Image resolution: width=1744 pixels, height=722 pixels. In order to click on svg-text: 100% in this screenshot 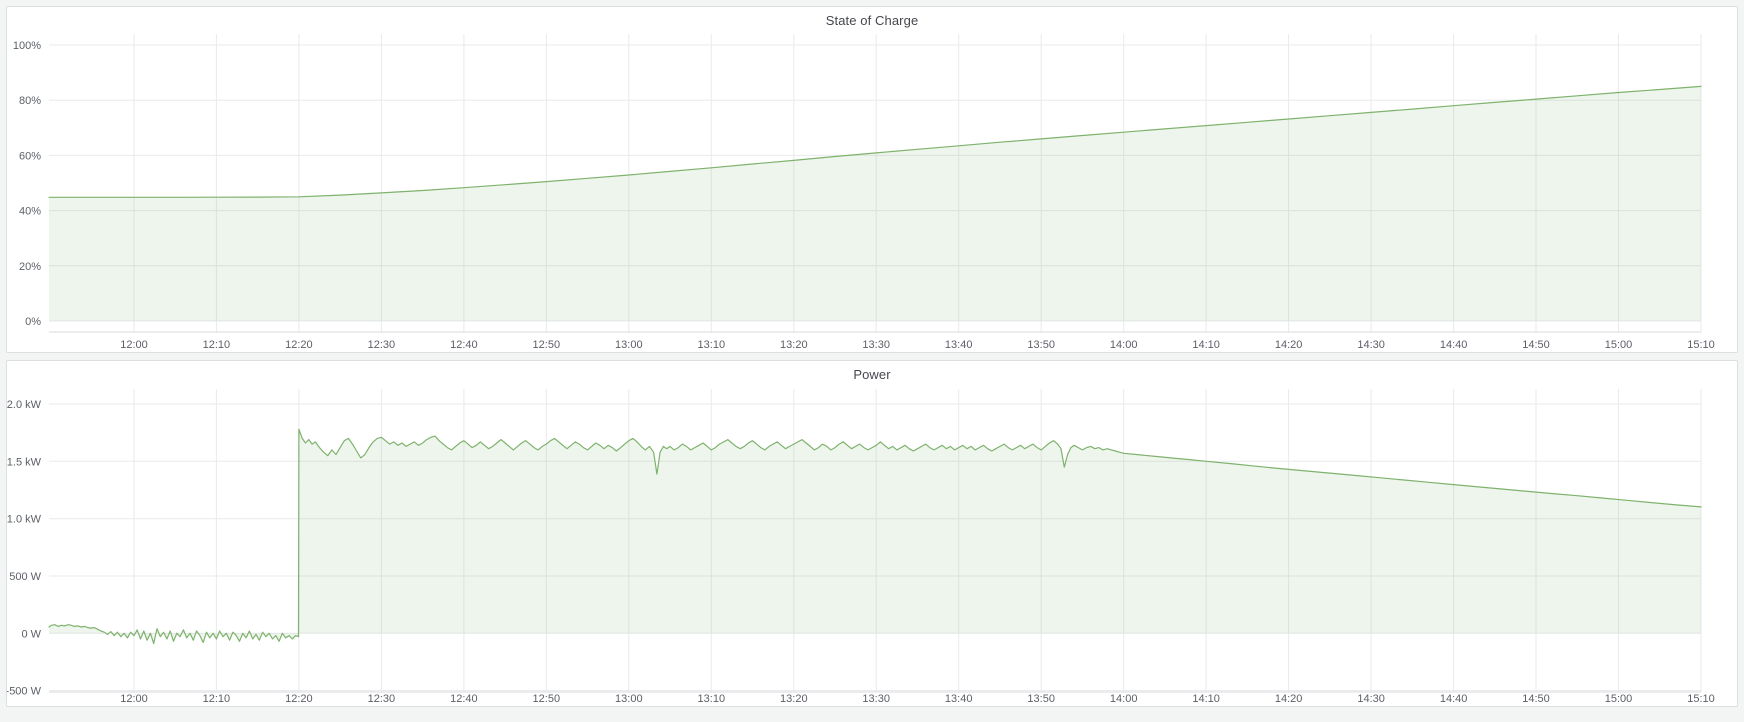, I will do `click(27, 46)`.